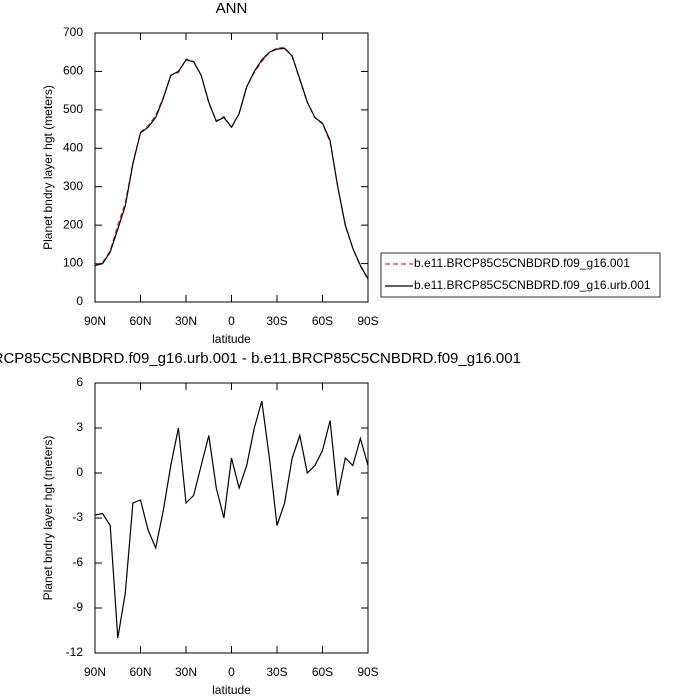 This screenshot has height=700, width=700. I want to click on legend-box, so click(520, 275).